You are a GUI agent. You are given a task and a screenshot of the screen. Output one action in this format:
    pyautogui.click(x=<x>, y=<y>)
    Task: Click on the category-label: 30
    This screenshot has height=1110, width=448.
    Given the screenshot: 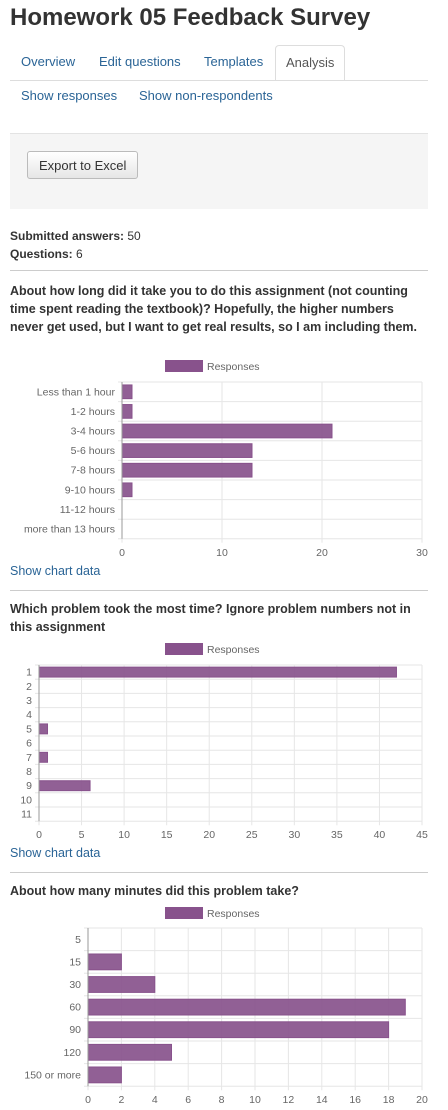 What is the action you would take?
    pyautogui.click(x=75, y=985)
    